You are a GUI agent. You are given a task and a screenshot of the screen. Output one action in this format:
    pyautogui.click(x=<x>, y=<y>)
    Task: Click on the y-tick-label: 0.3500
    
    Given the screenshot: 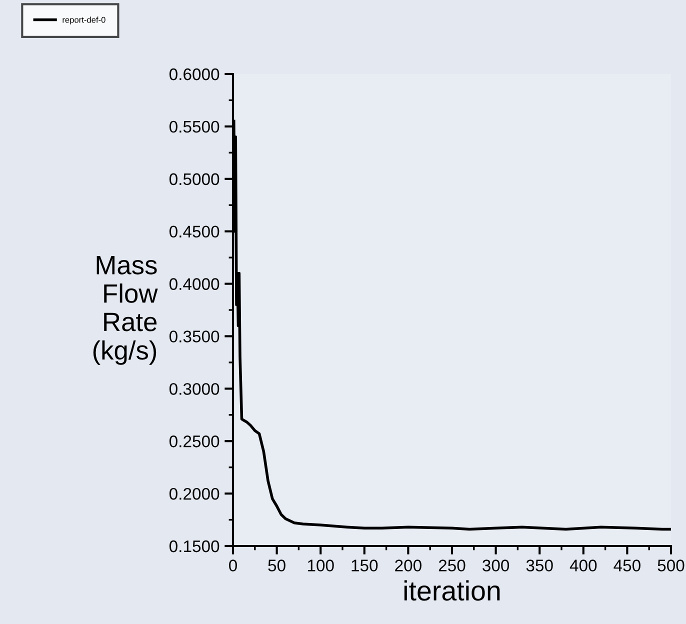 What is the action you would take?
    pyautogui.click(x=194, y=336)
    